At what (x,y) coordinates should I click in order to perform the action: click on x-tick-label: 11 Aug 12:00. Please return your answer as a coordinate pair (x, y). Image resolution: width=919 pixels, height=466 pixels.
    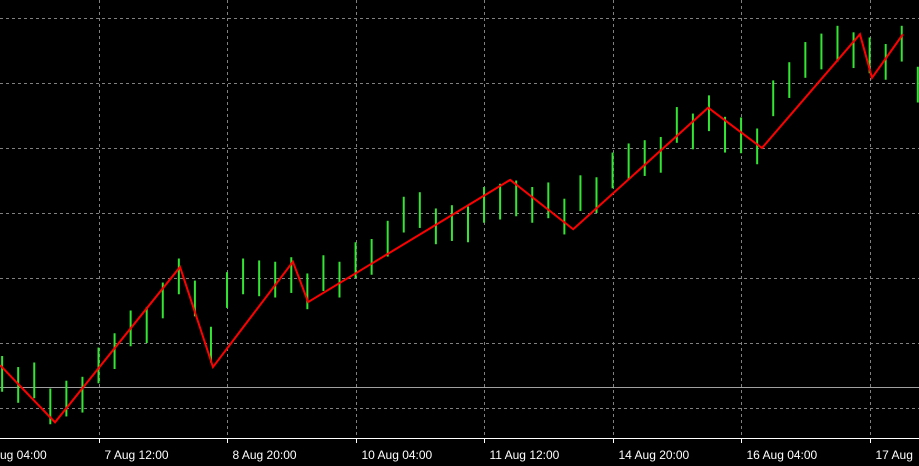
    Looking at the image, I should click on (525, 455).